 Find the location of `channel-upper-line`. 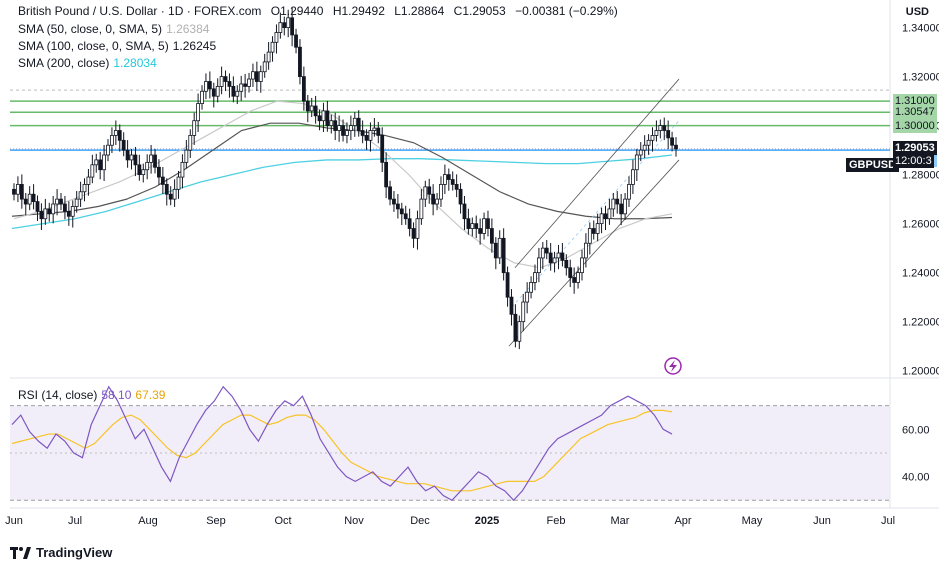

channel-upper-line is located at coordinates (597, 173).